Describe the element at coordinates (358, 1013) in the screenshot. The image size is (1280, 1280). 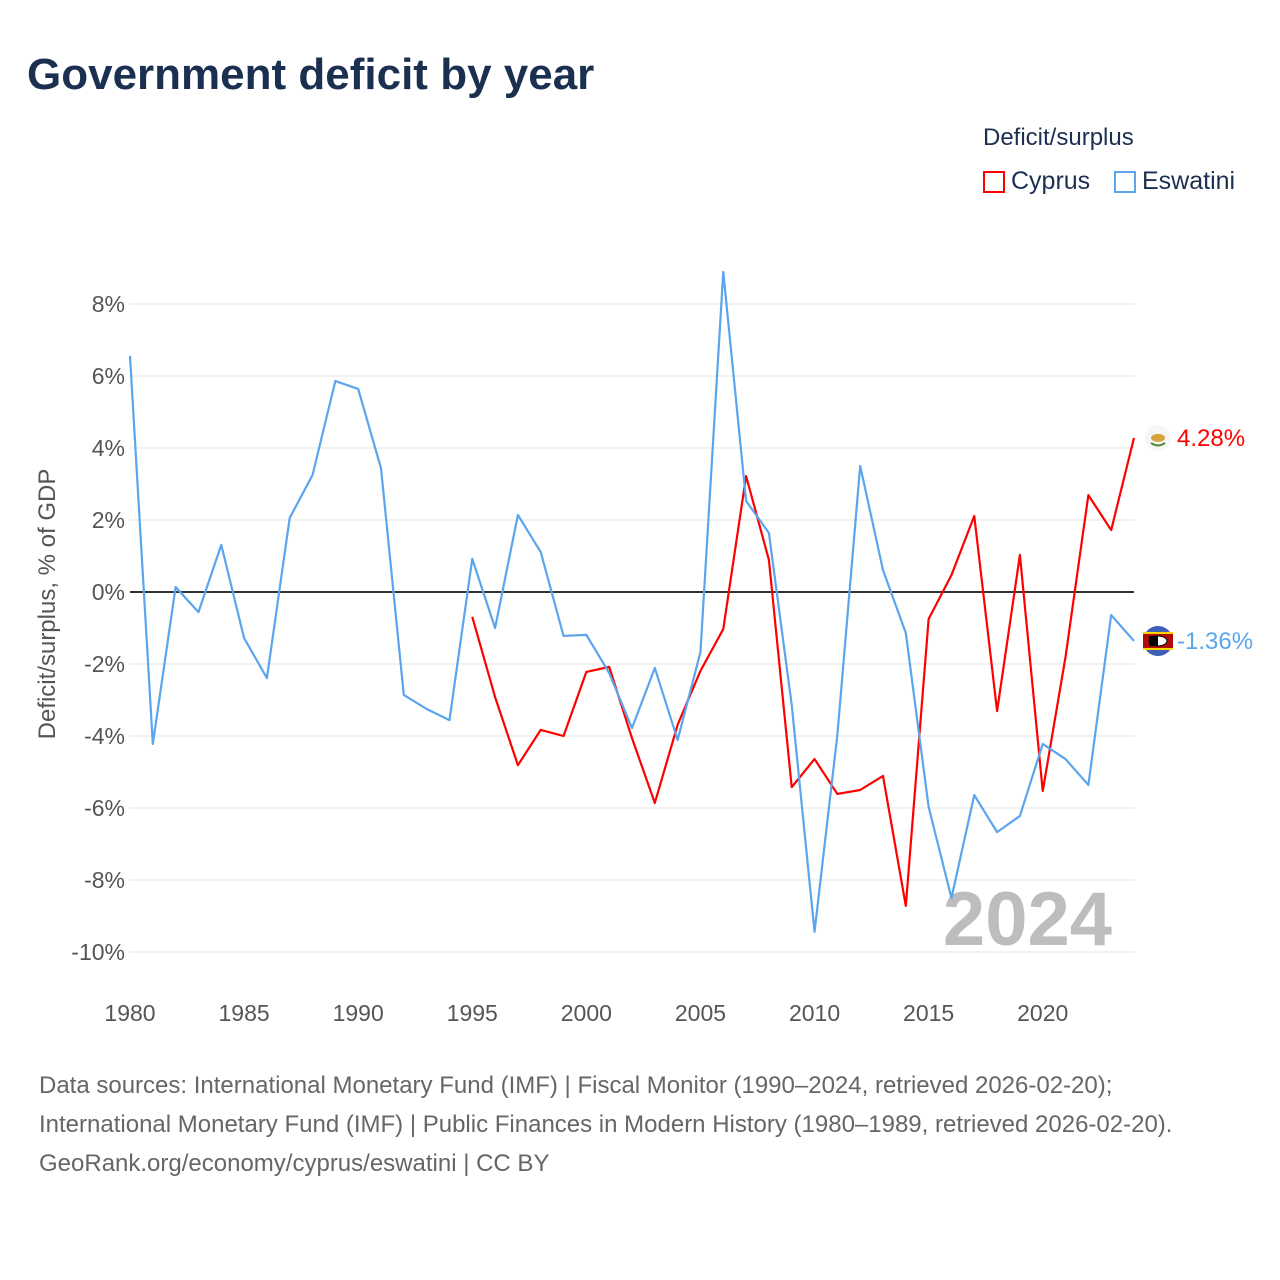
I see `x-tick-label: 1990` at that location.